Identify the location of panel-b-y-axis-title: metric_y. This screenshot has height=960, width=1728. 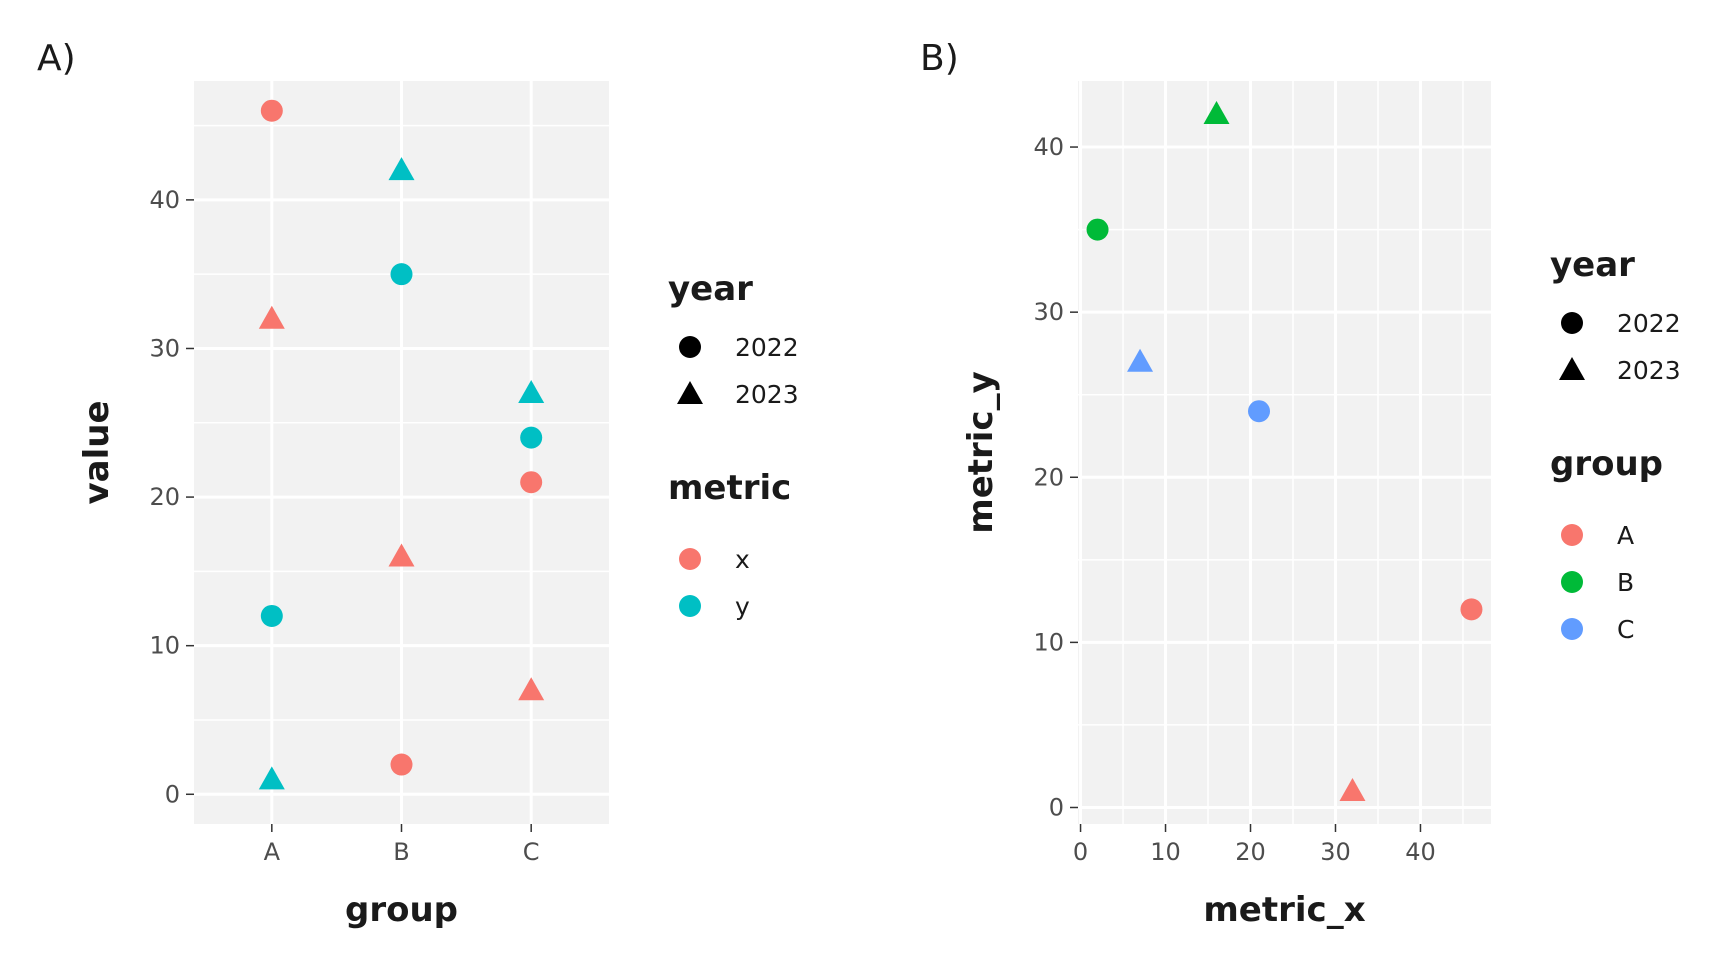
(981, 452).